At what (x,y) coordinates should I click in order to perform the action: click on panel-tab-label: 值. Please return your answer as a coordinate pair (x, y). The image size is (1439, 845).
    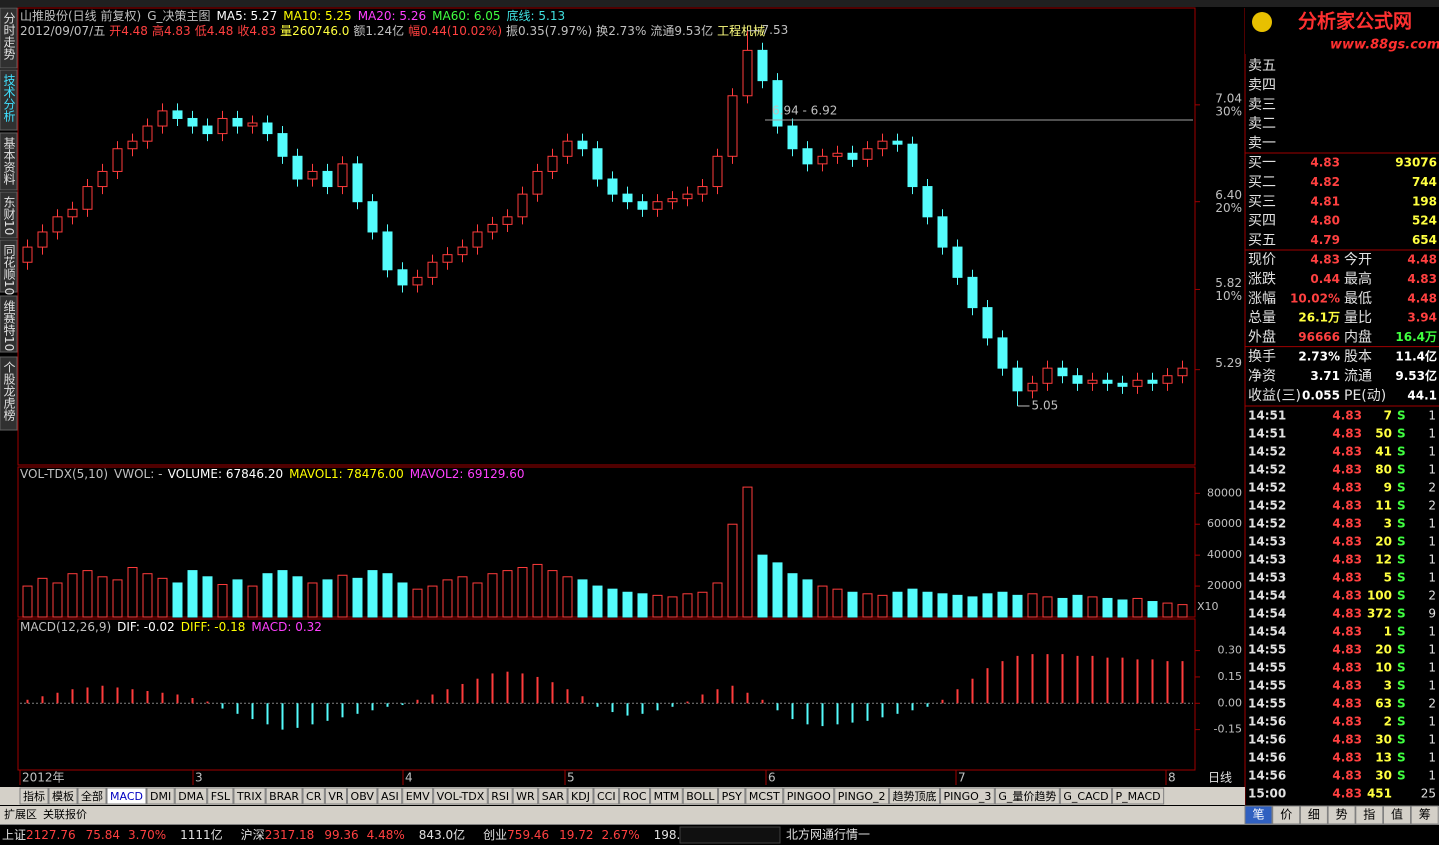
    Looking at the image, I should click on (1397, 814).